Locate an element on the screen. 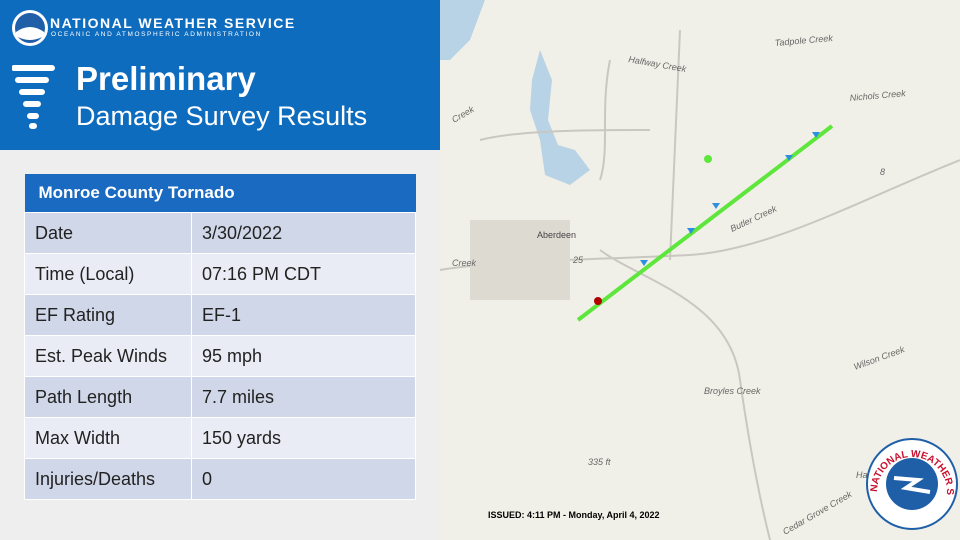 The width and height of the screenshot is (960, 540). map-label: Creek is located at coordinates (464, 263).